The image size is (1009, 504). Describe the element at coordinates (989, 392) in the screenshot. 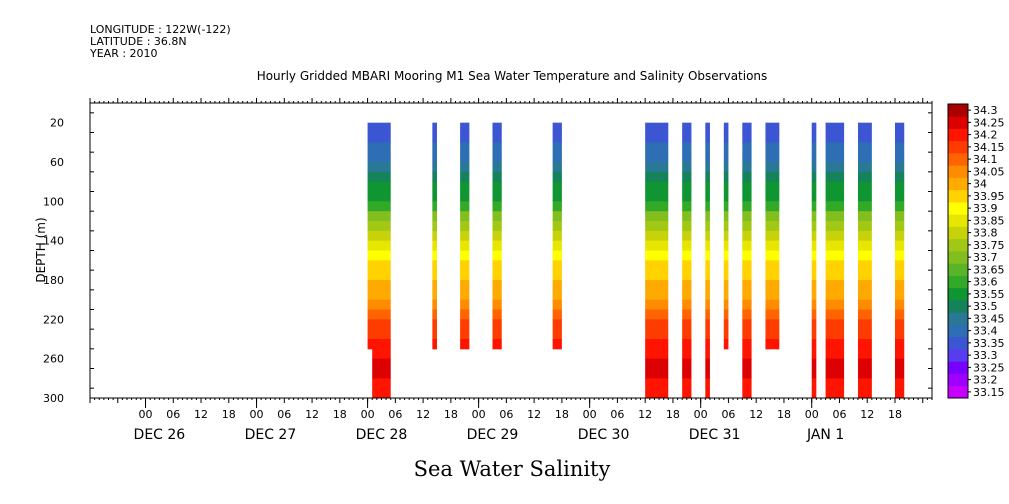

I see `colorbar-label: 33.15` at that location.